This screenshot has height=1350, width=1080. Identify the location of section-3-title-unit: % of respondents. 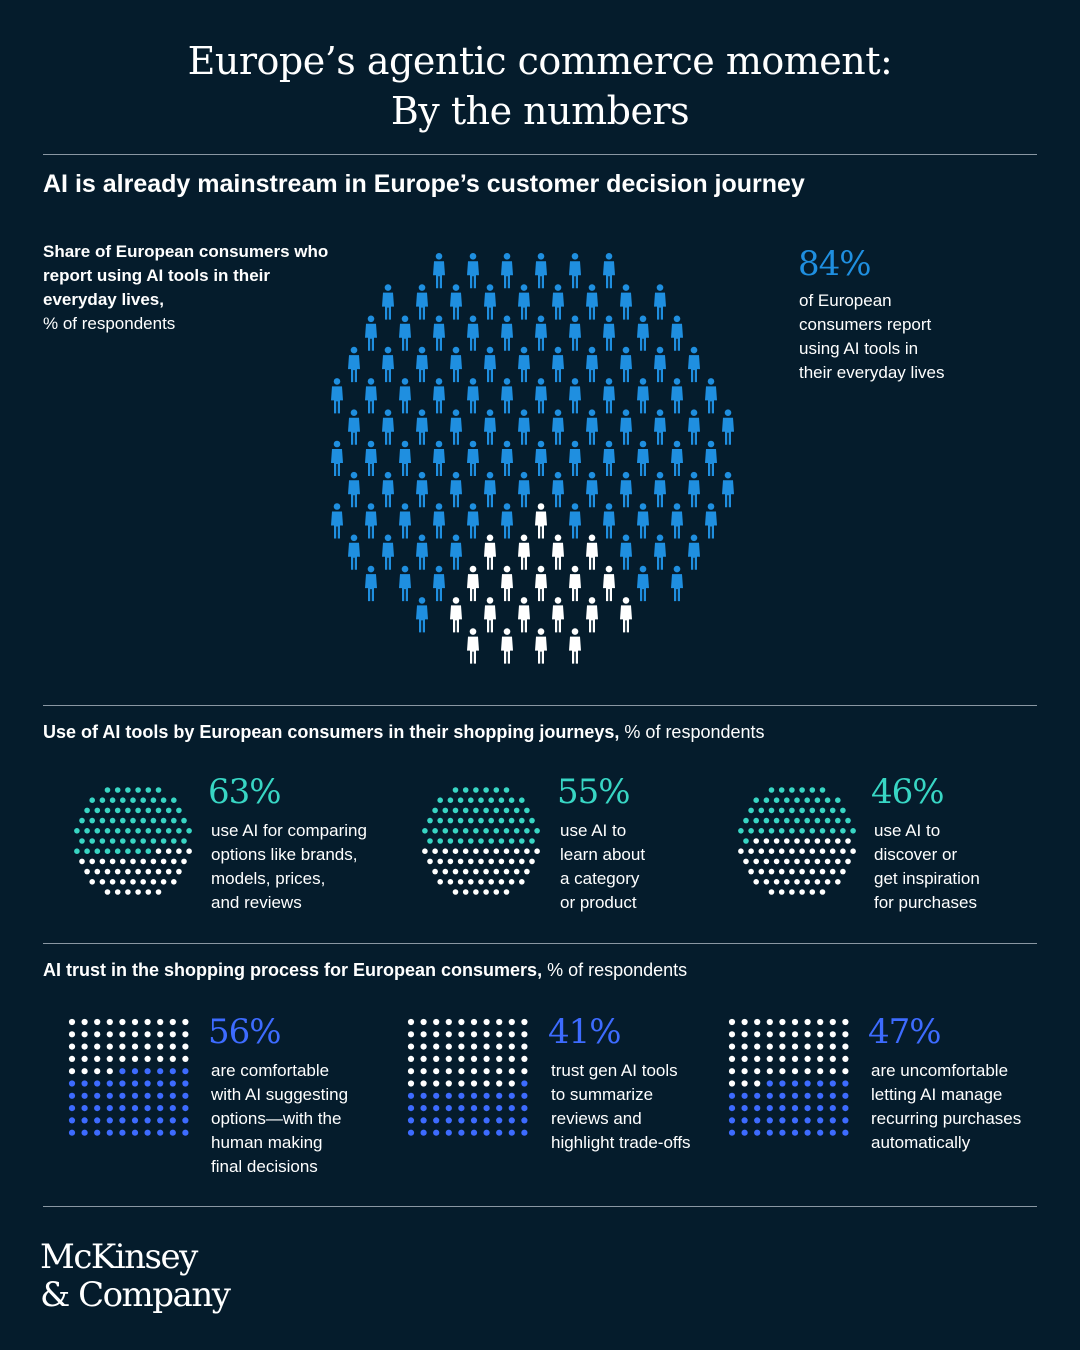
(615, 970).